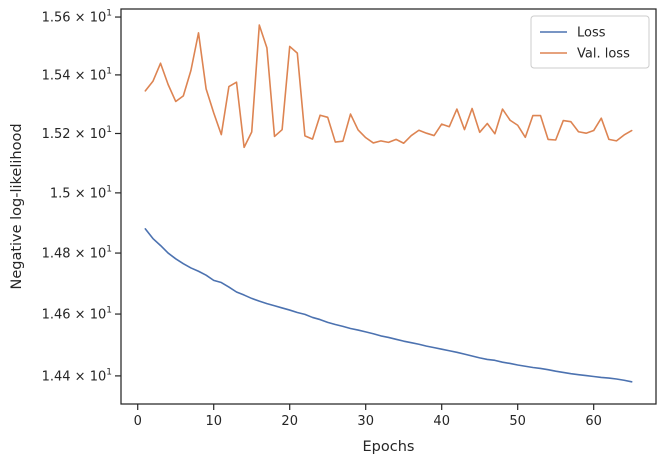  Describe the element at coordinates (593, 421) in the screenshot. I see `x-tick-label: 60` at that location.